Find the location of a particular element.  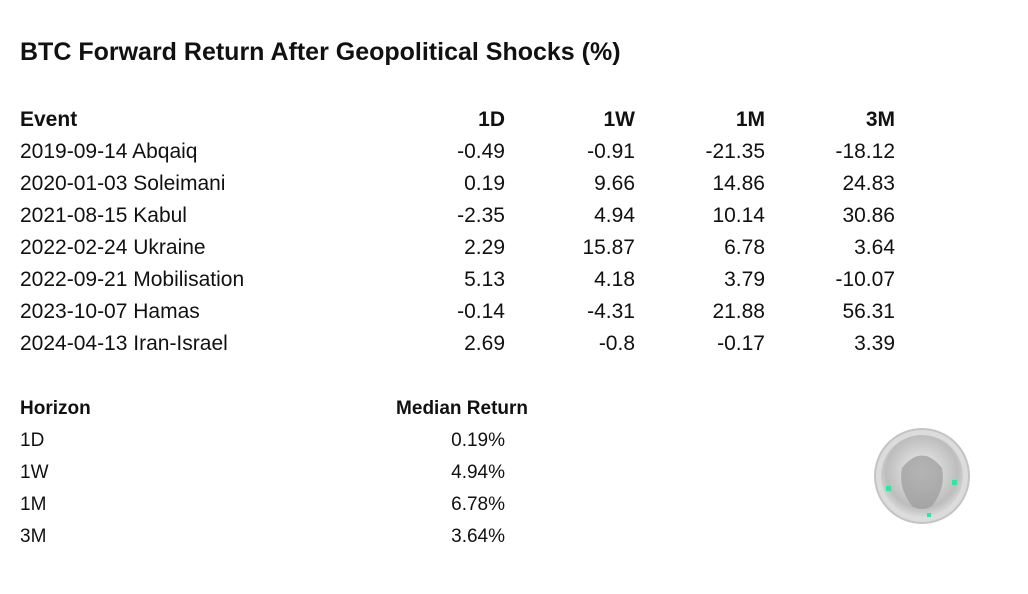

value-cell: -0.91 is located at coordinates (611, 151).